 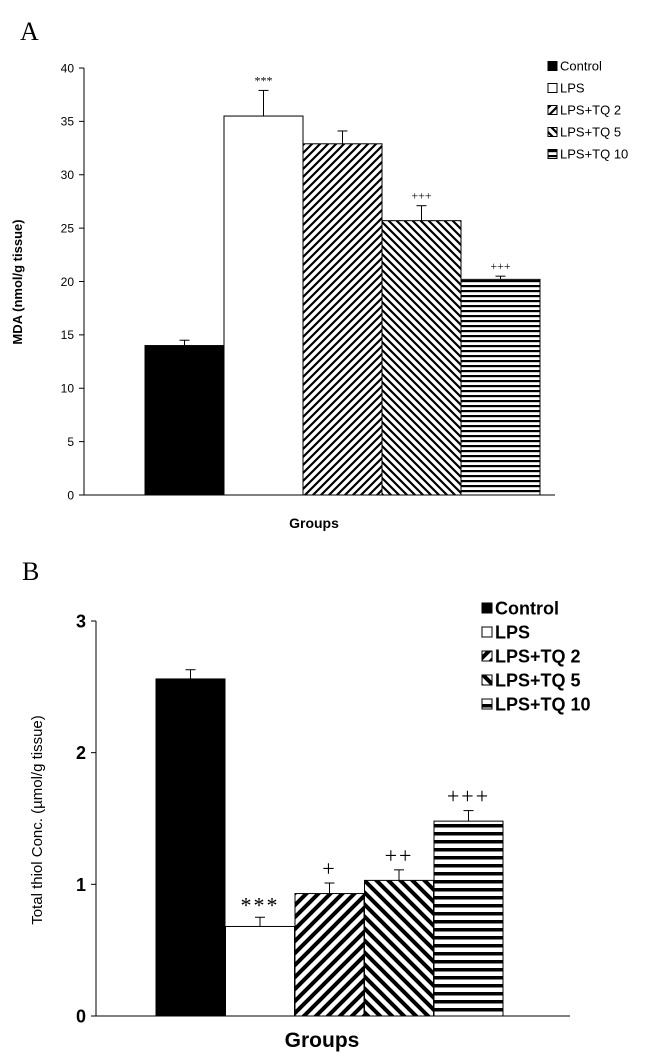 What do you see at coordinates (68, 122) in the screenshot?
I see `panel-a-y-tick-label: 35` at bounding box center [68, 122].